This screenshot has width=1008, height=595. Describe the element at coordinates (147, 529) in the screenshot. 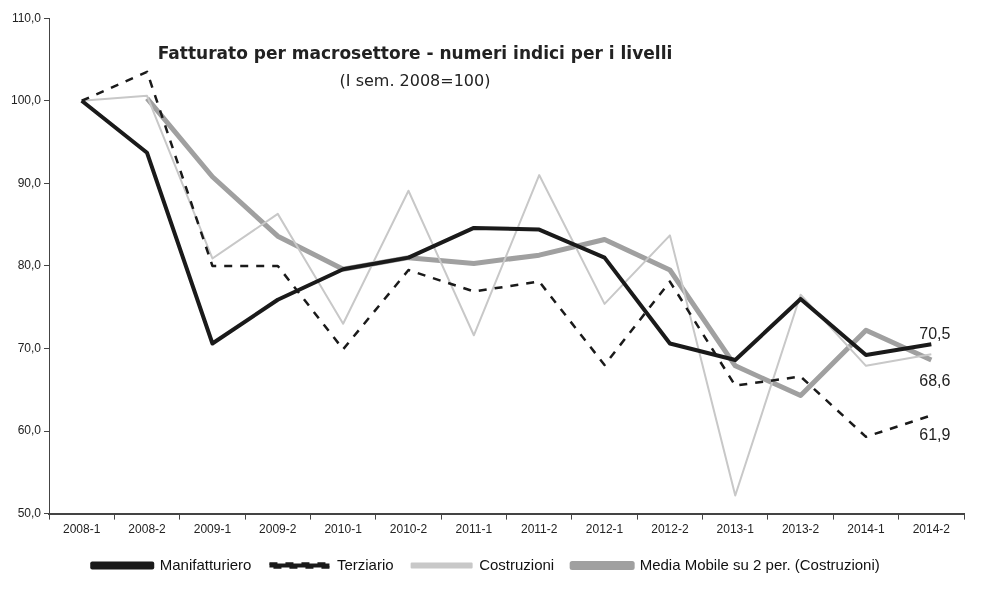

I see `x-tick-label: 2008-2` at that location.